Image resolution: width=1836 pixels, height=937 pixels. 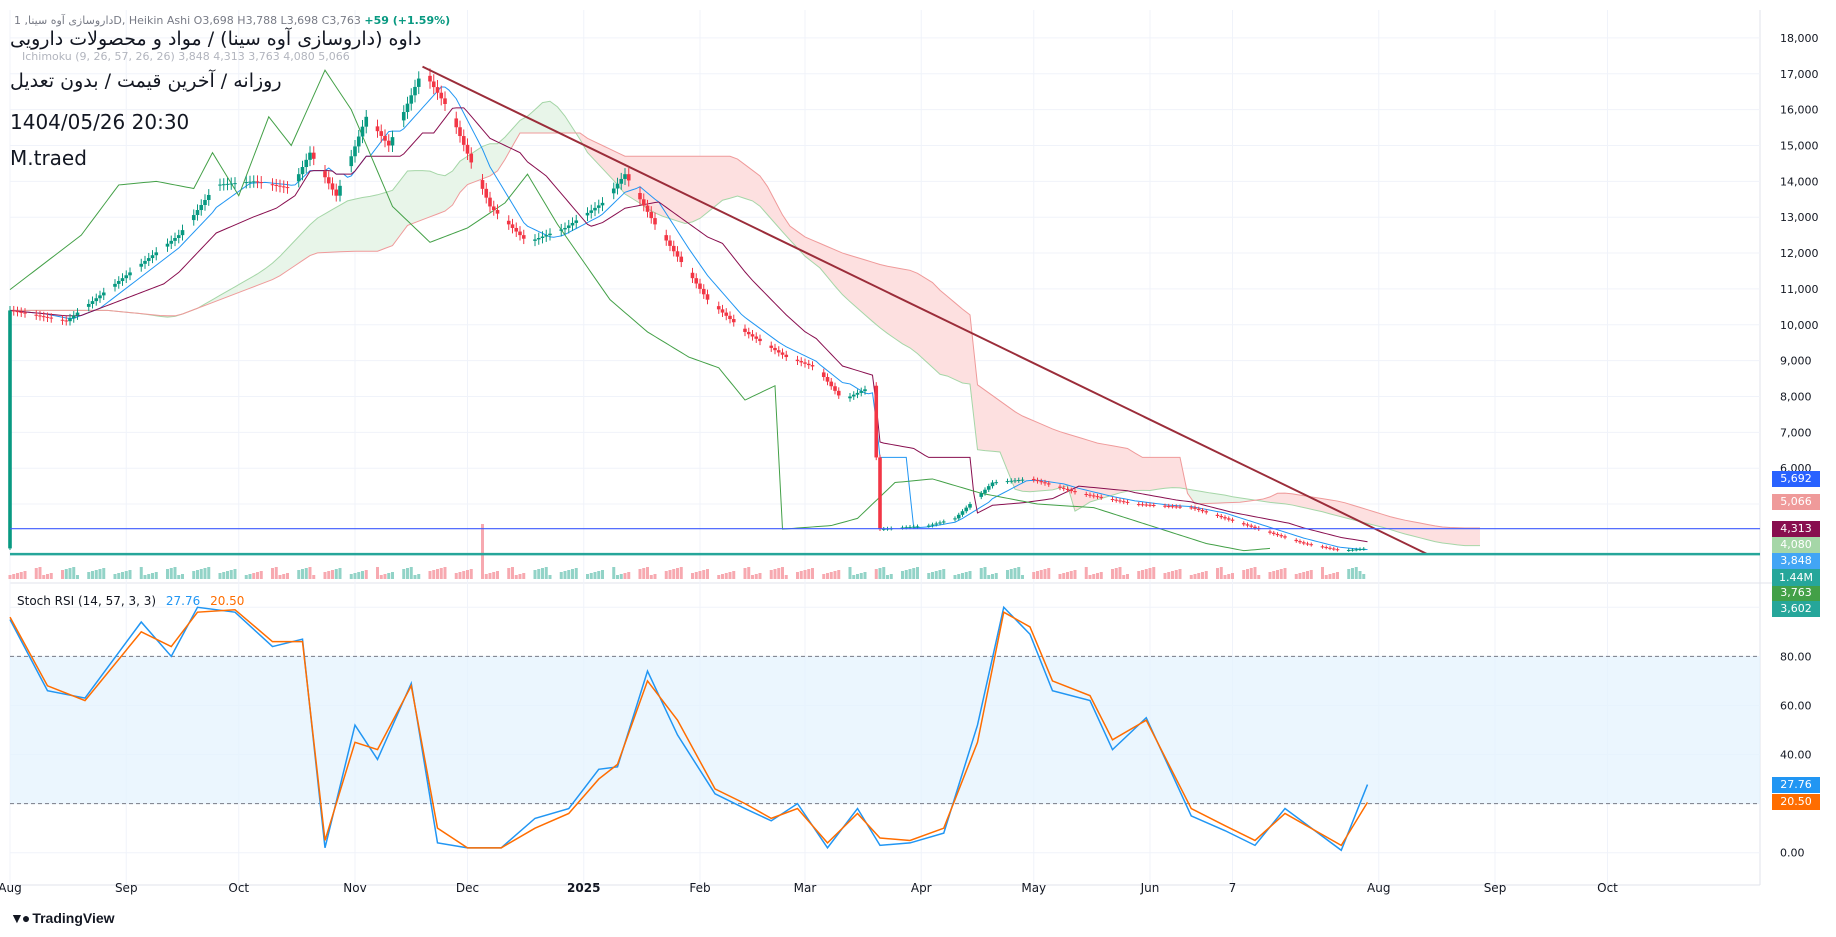 What do you see at coordinates (1796, 802) in the screenshot?
I see `stoch-value-tag: 20.50` at bounding box center [1796, 802].